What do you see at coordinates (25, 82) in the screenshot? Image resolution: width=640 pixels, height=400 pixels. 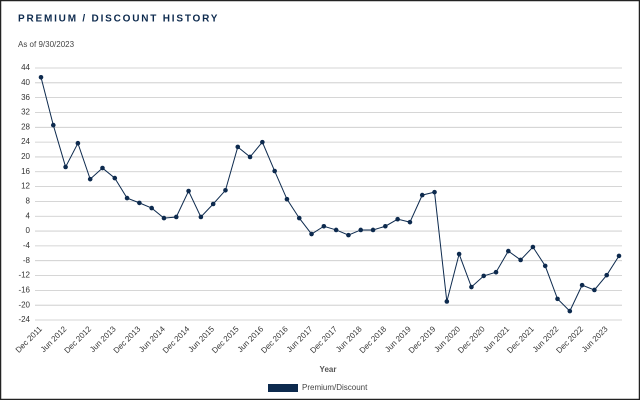 I see `y-tick-label: 40` at bounding box center [25, 82].